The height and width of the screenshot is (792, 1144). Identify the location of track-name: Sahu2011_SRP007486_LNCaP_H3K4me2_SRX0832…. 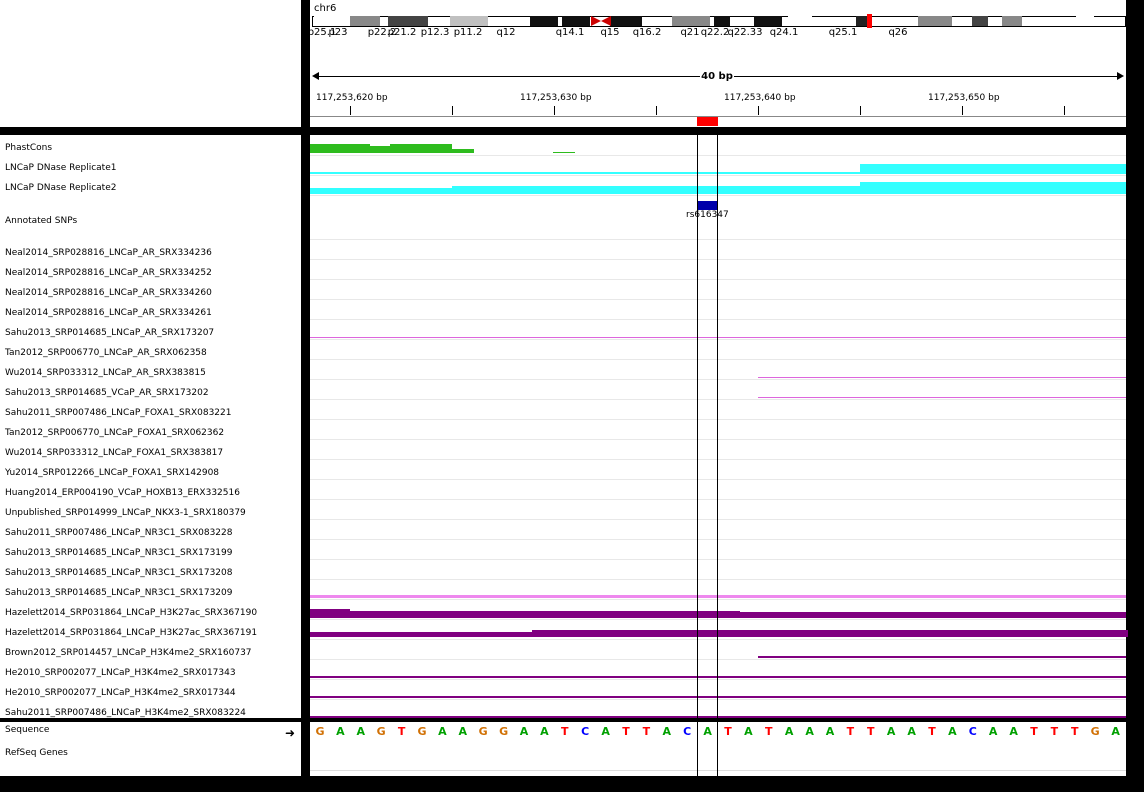
(125, 713).